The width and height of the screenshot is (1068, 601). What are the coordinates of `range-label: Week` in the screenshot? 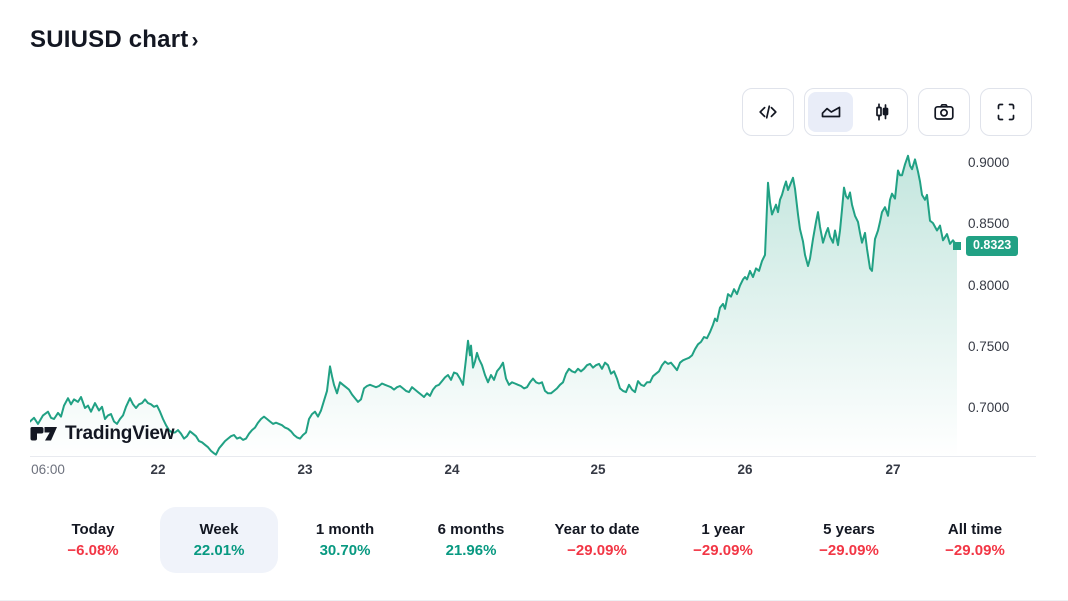 It's located at (219, 529).